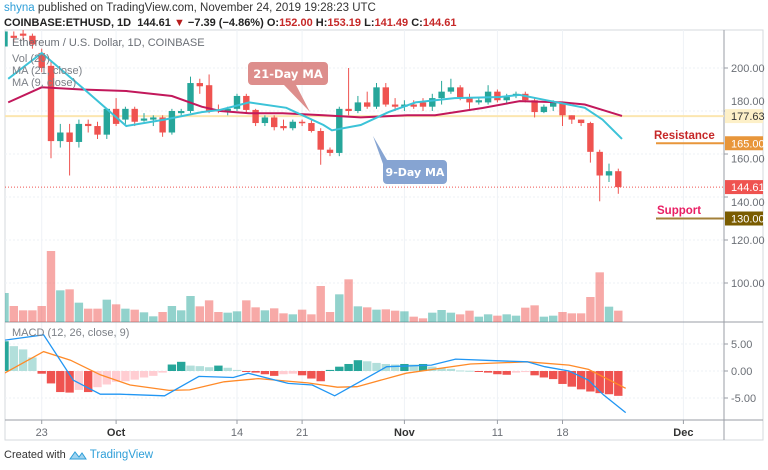  Describe the element at coordinates (116, 433) in the screenshot. I see `time-tick-label: Oct` at that location.